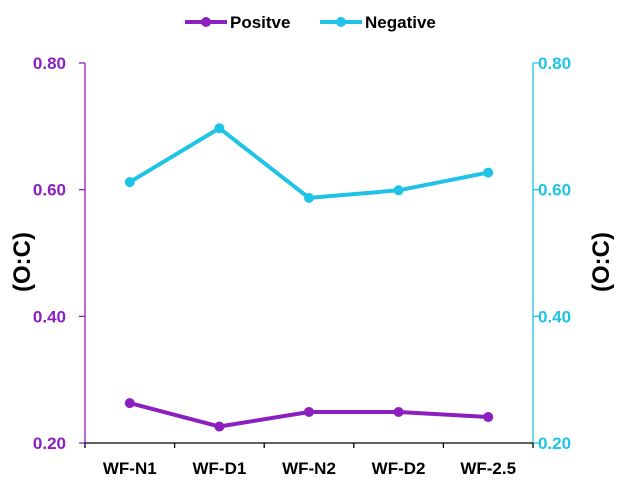  I want to click on y-tick-label-left: 0.80, so click(49, 63).